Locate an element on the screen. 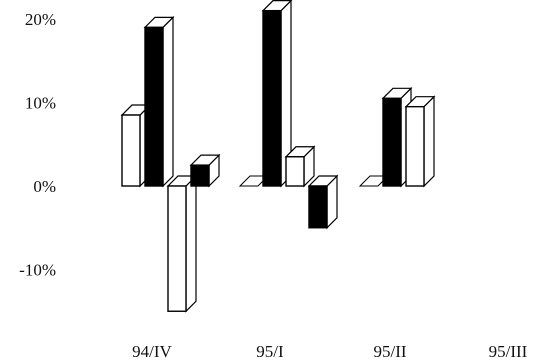 This screenshot has height=360, width=536. x-category-label: 95/III is located at coordinates (508, 351).